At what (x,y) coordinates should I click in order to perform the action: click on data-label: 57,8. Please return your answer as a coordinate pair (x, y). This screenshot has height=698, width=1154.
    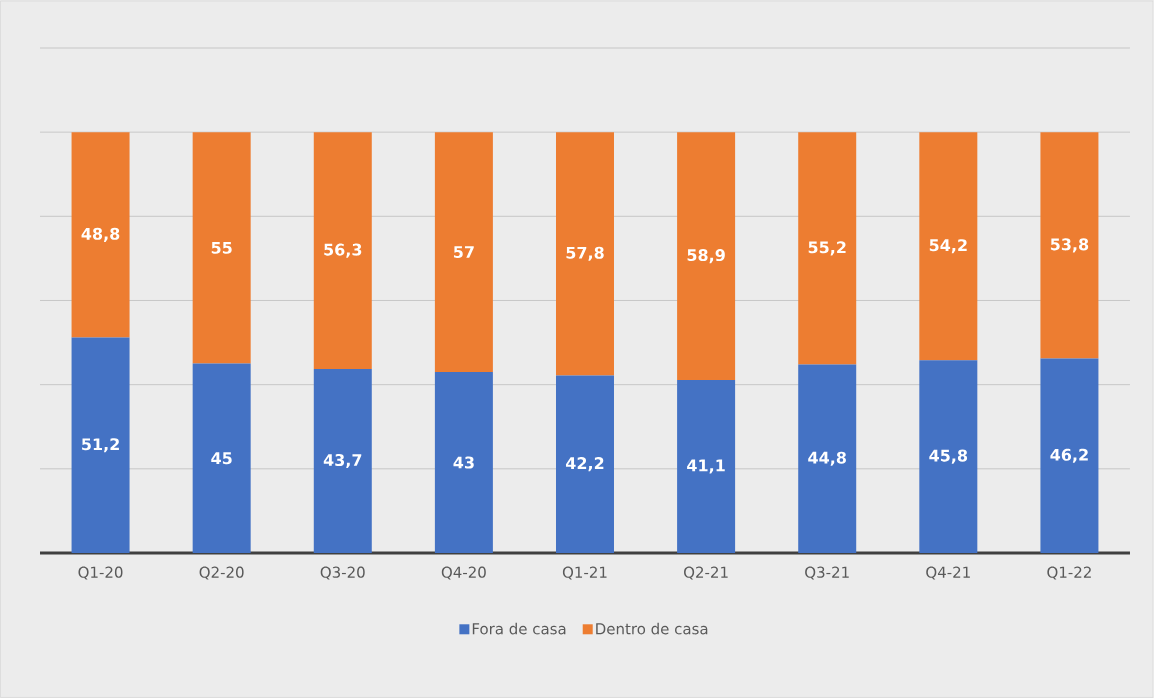
    Looking at the image, I should click on (585, 253).